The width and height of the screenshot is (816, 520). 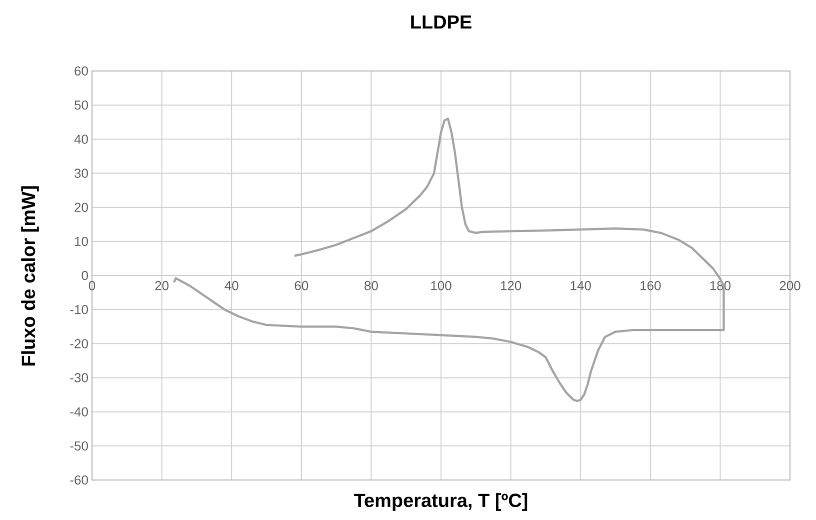 I want to click on y-tick-label: -60, so click(x=79, y=480).